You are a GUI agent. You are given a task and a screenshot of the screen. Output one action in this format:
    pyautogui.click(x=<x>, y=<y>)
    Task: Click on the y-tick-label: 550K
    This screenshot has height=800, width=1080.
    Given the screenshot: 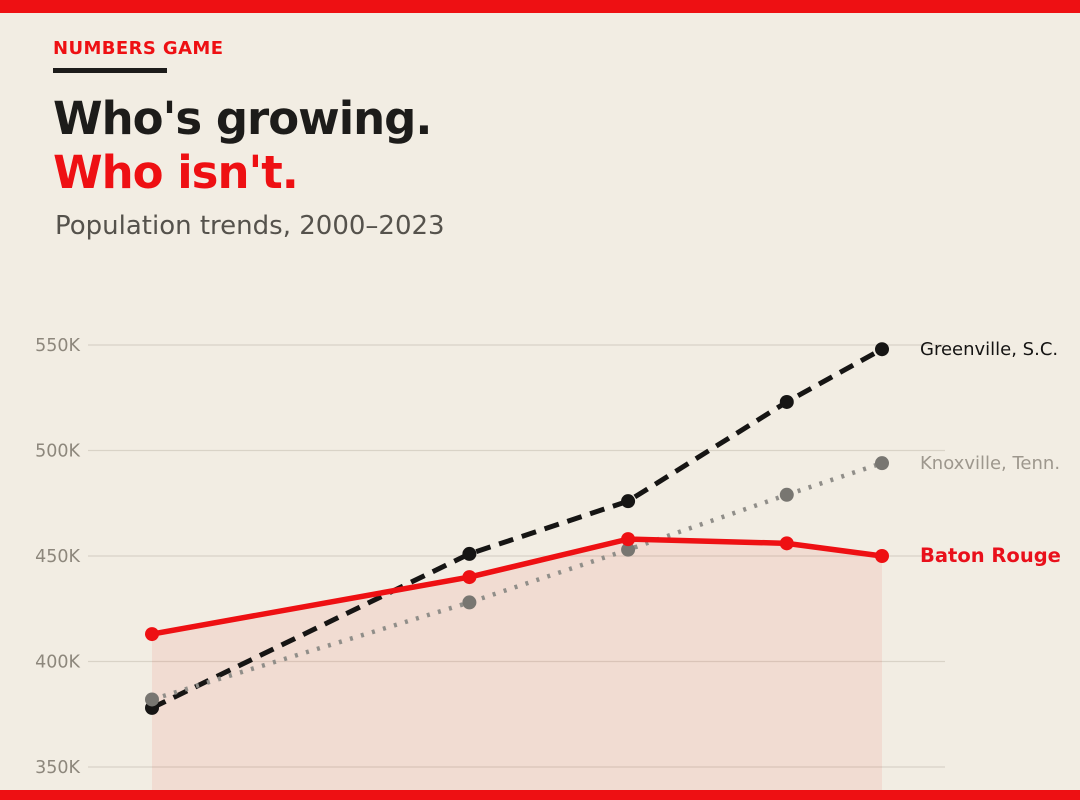 What is the action you would take?
    pyautogui.click(x=57, y=346)
    